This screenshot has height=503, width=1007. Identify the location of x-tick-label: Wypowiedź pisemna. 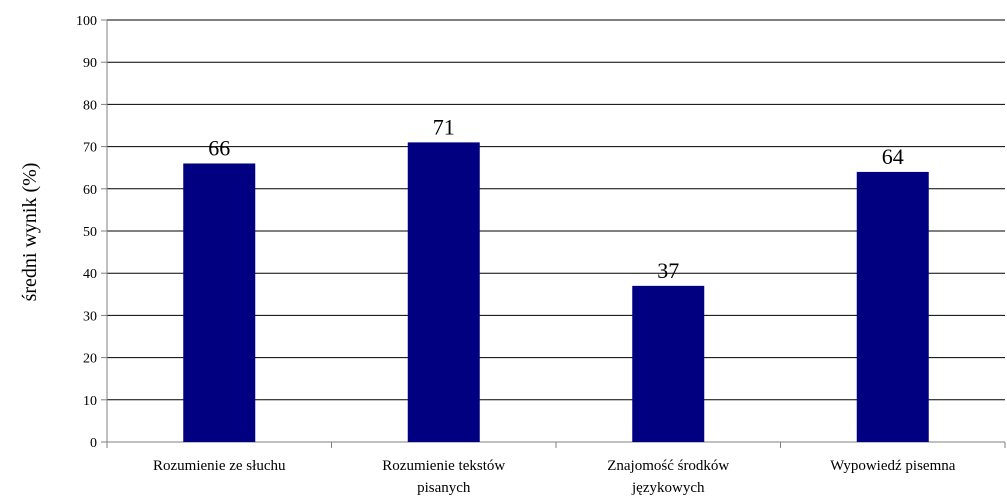
(893, 466).